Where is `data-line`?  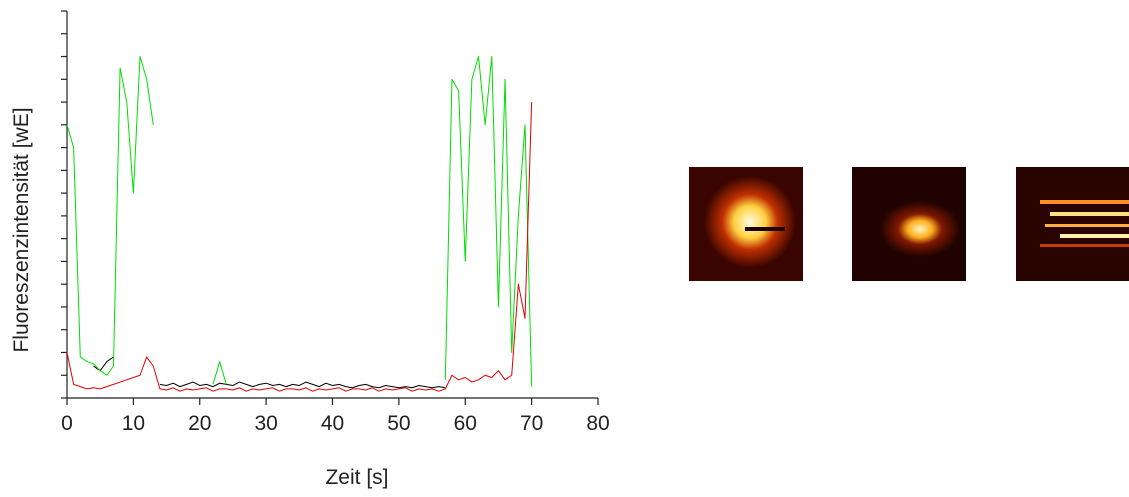 data-line is located at coordinates (269, 372).